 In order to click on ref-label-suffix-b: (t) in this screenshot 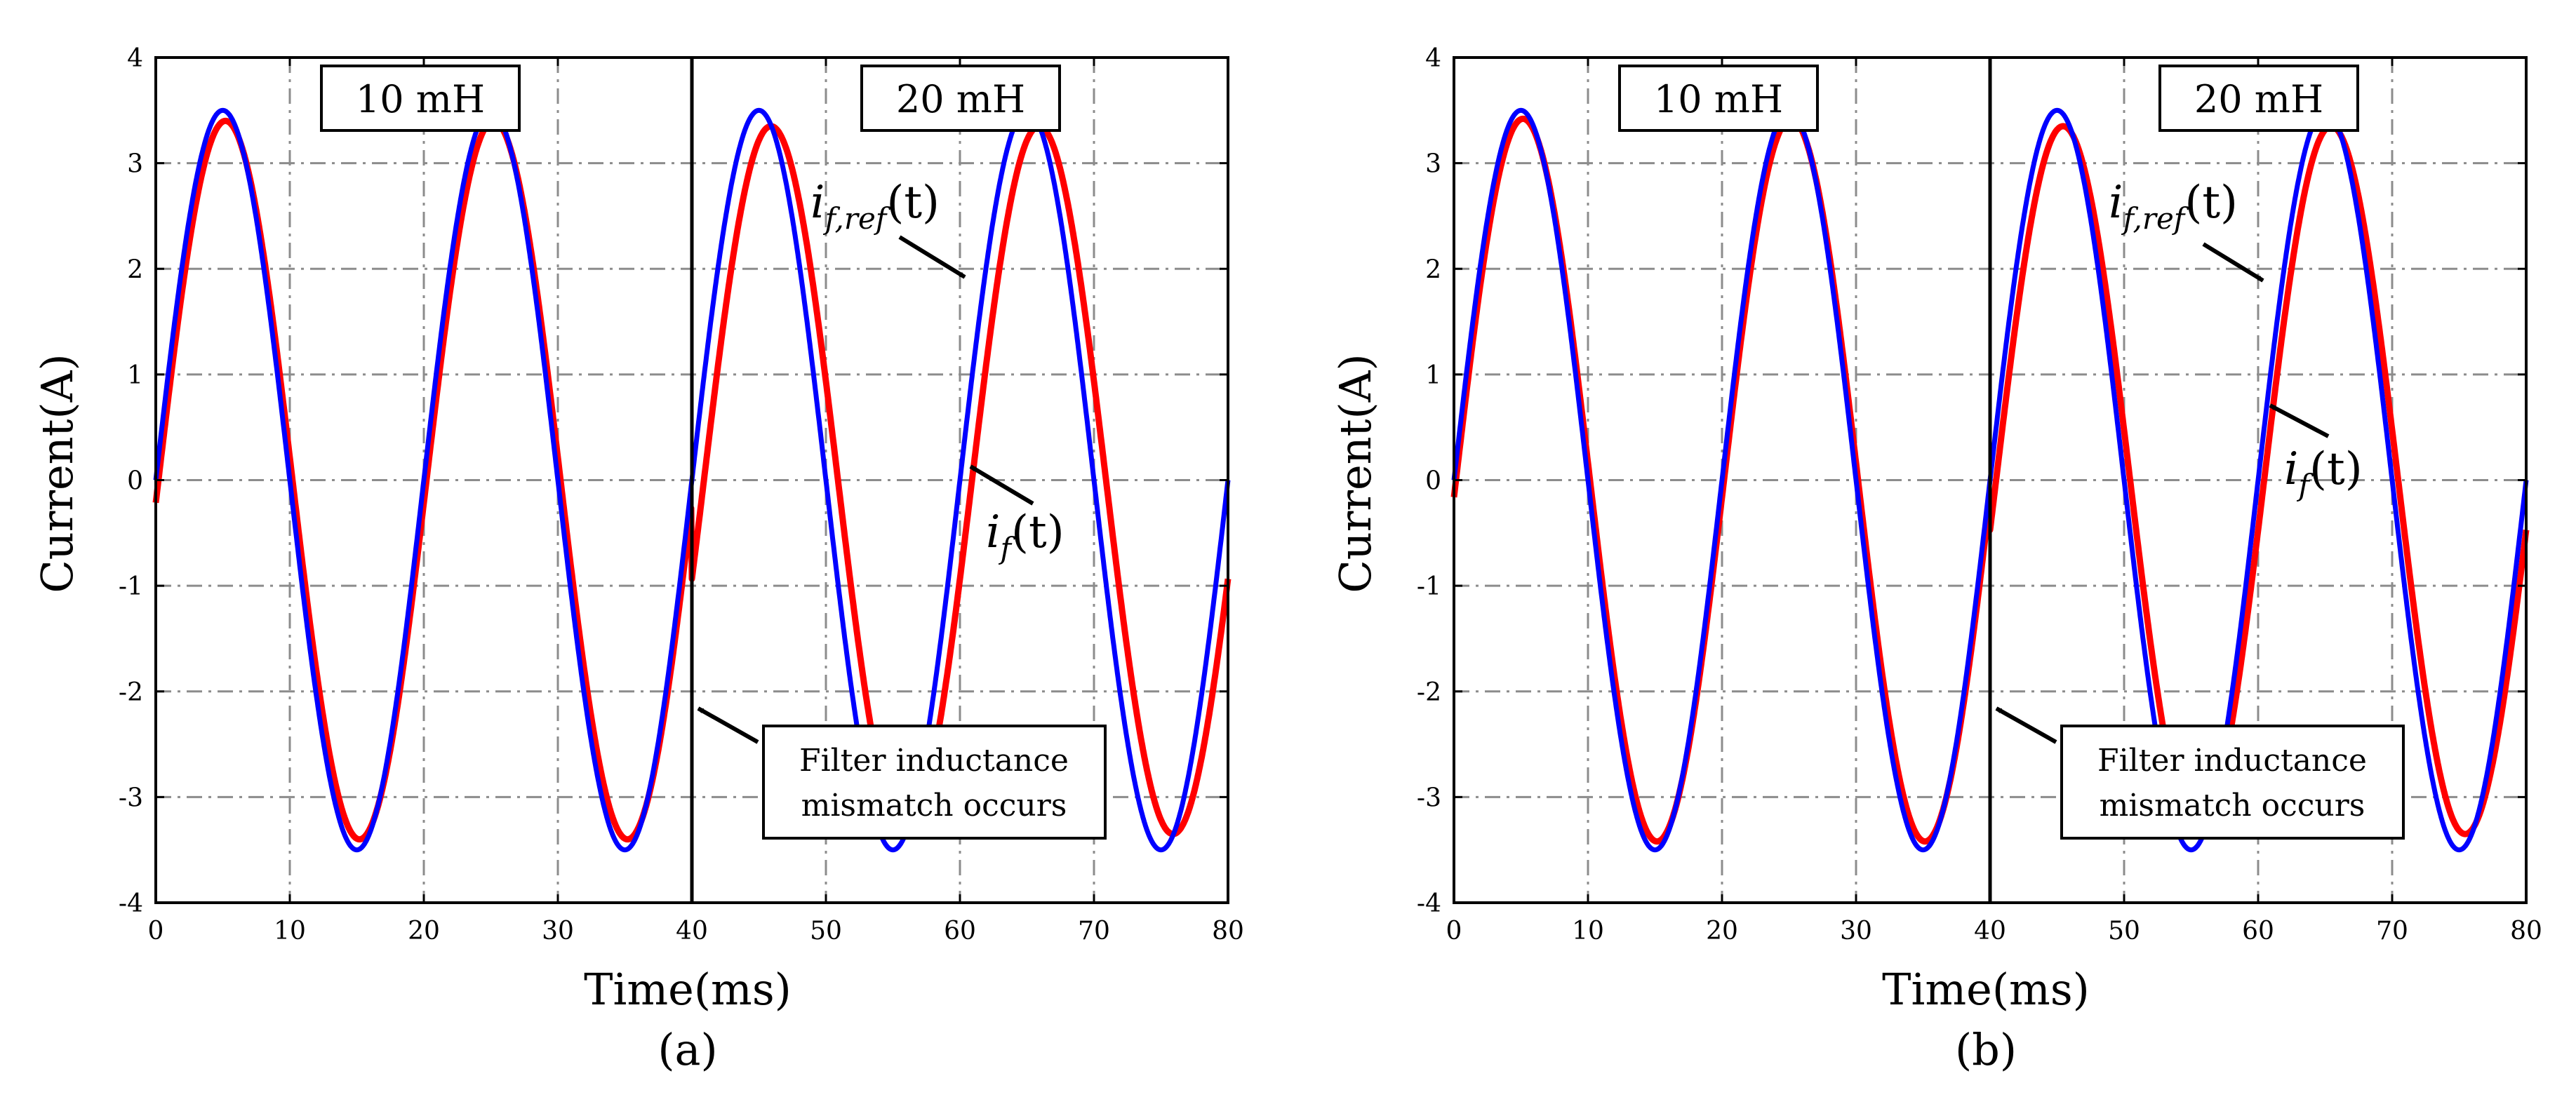, I will do `click(2211, 203)`.